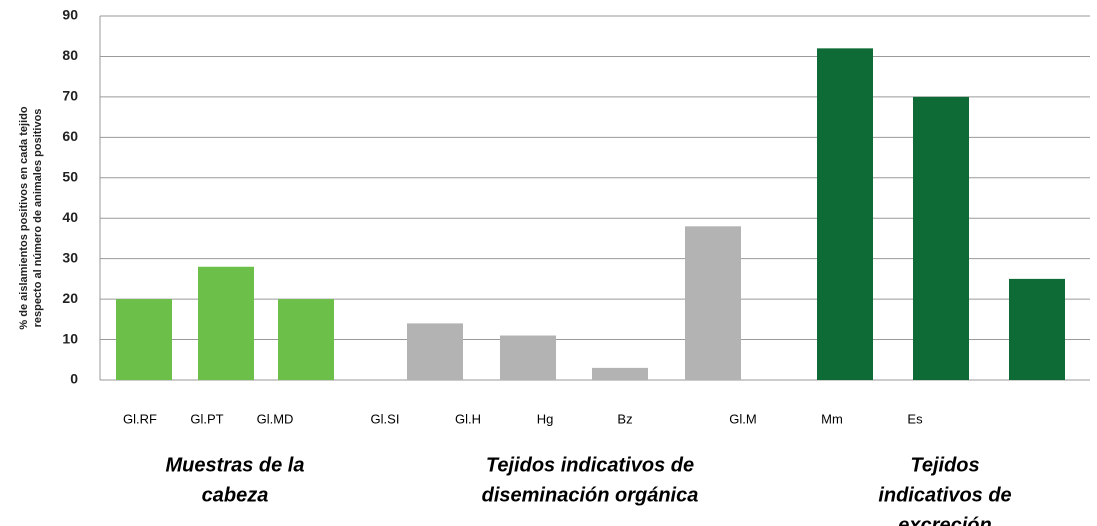 Image resolution: width=1097 pixels, height=526 pixels. I want to click on x-tick-label: Gl.MD, so click(275, 418).